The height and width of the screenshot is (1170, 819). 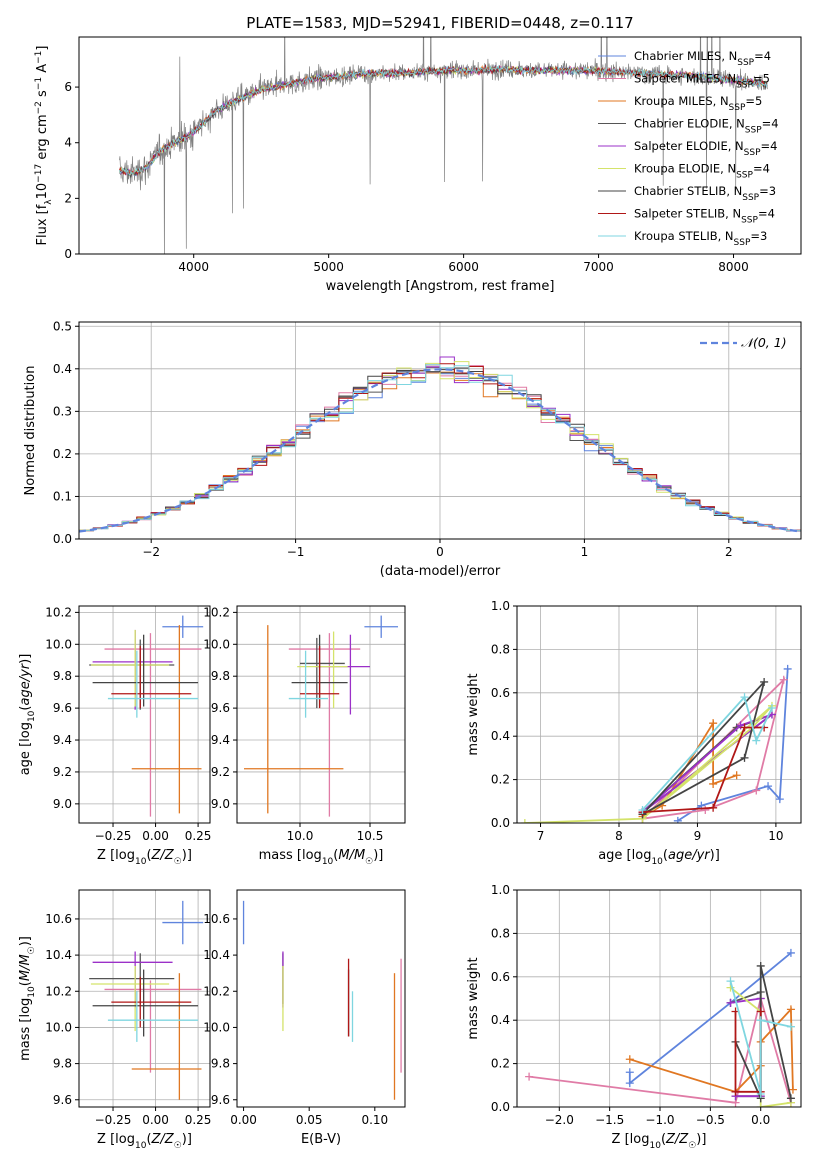 What do you see at coordinates (753, 101) in the screenshot?
I see `label-part: =5` at bounding box center [753, 101].